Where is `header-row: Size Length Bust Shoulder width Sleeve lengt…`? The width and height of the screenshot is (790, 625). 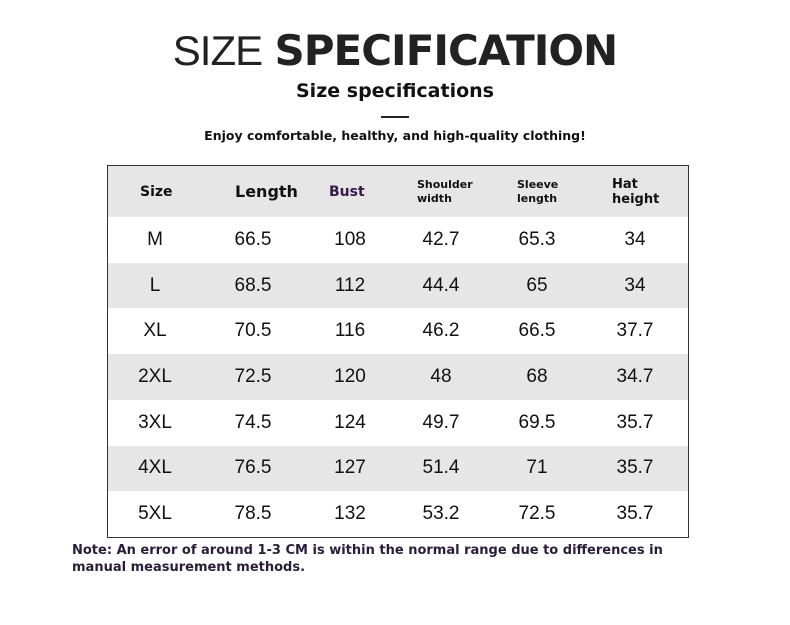
header-row: Size Length Bust Shoulder width Sleeve lengt… is located at coordinates (398, 191).